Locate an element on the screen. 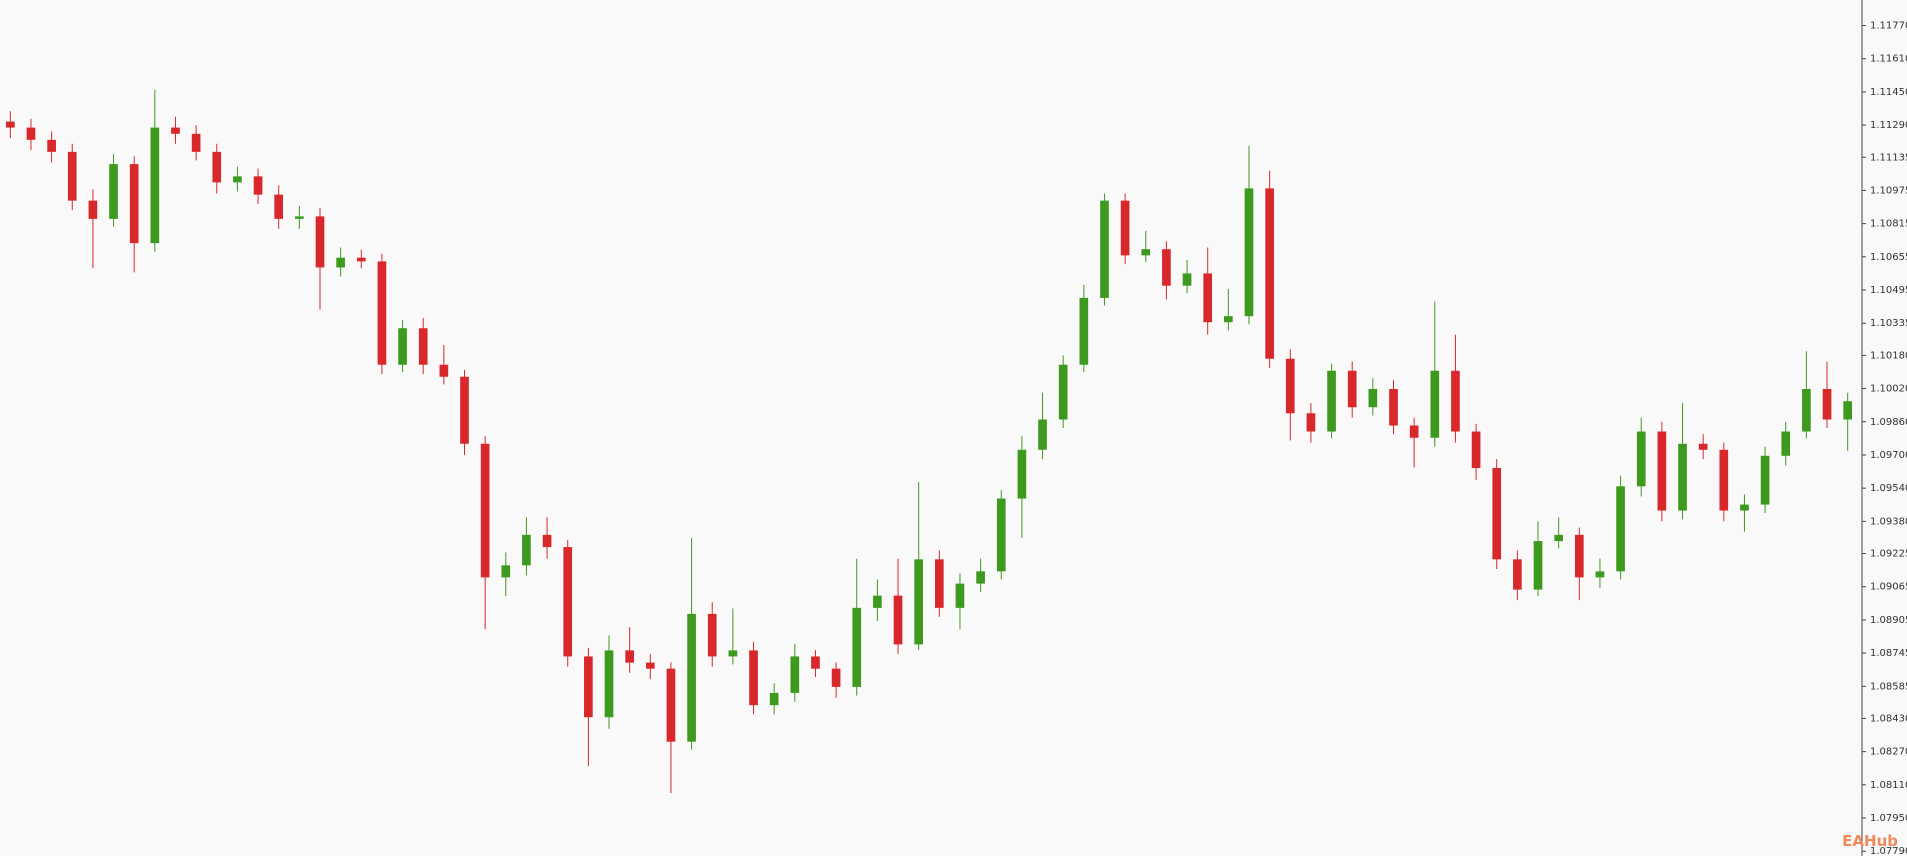  y-tick-label: 1.09700 is located at coordinates (1888, 455).